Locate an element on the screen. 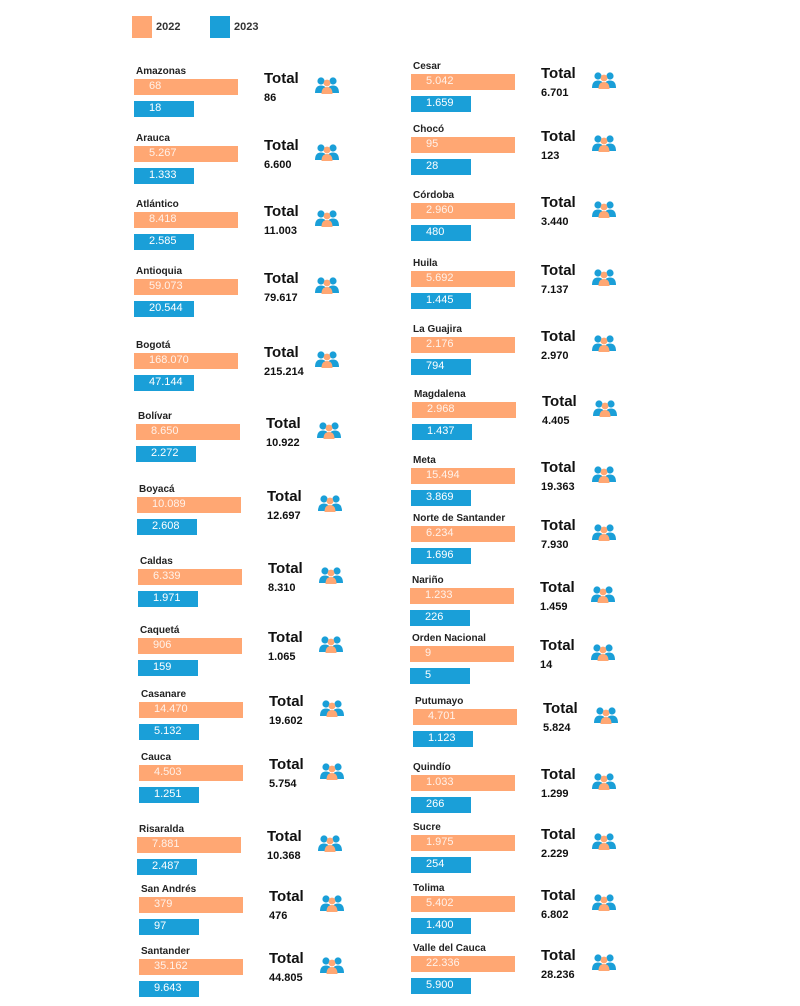 The image size is (800, 1006). value-2023: 9.643 is located at coordinates (168, 988).